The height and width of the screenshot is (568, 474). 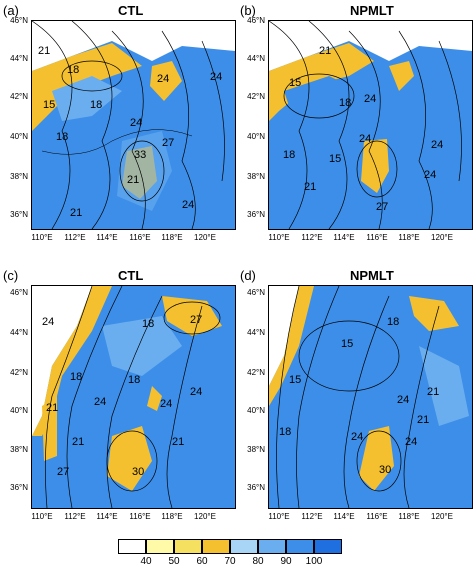 What do you see at coordinates (11, 10) in the screenshot?
I see `panel-label: (a)` at bounding box center [11, 10].